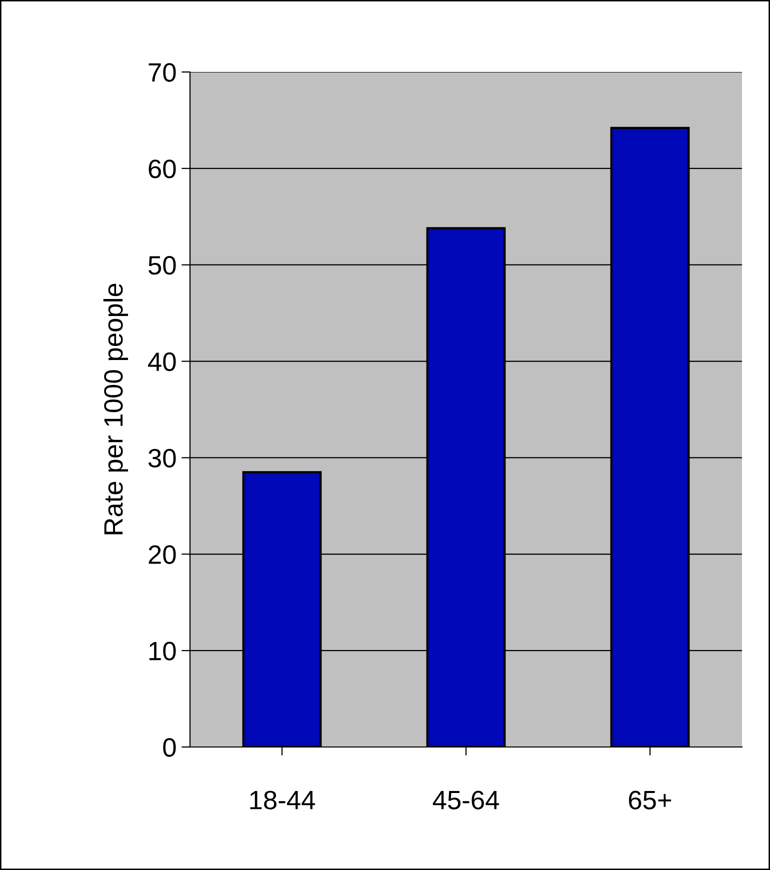 This screenshot has height=870, width=770. I want to click on x-tick-label: 45-64, so click(465, 800).